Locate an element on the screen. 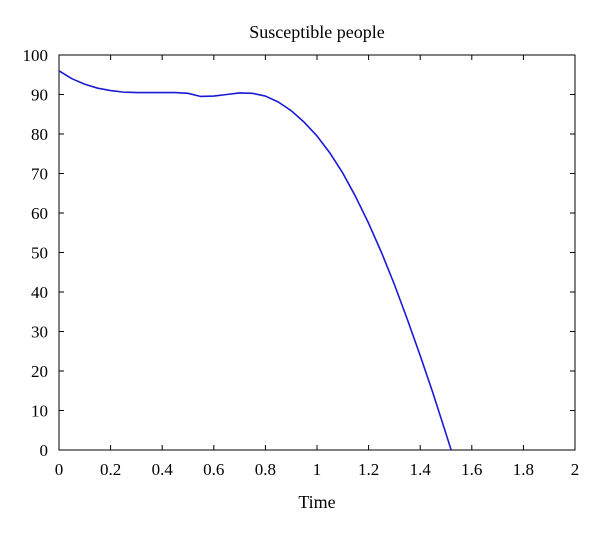 The width and height of the screenshot is (600, 541). x-tick-label: 2 is located at coordinates (575, 469).